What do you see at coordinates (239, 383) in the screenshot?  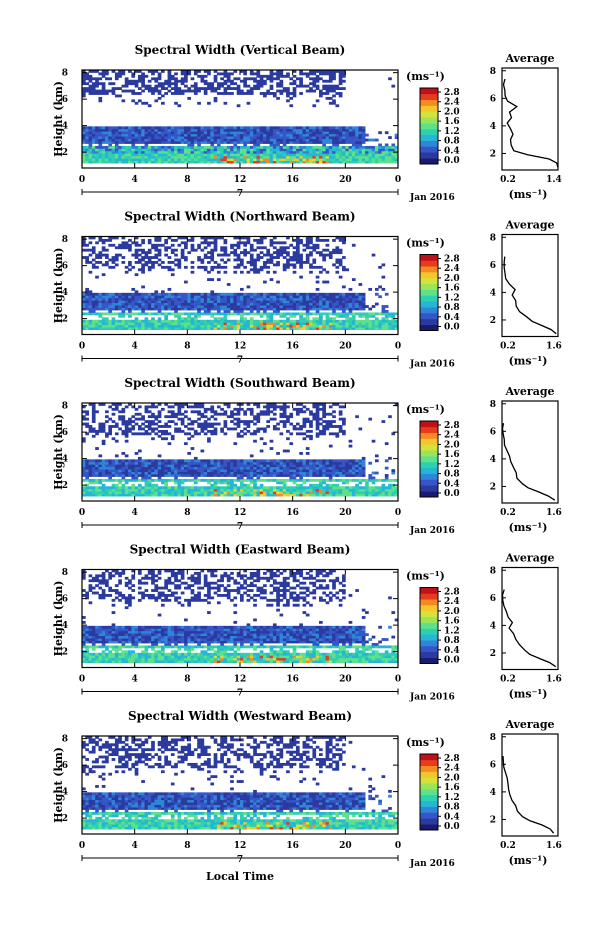 I see `panel-title: Spectral Width (Southward Beam)` at bounding box center [239, 383].